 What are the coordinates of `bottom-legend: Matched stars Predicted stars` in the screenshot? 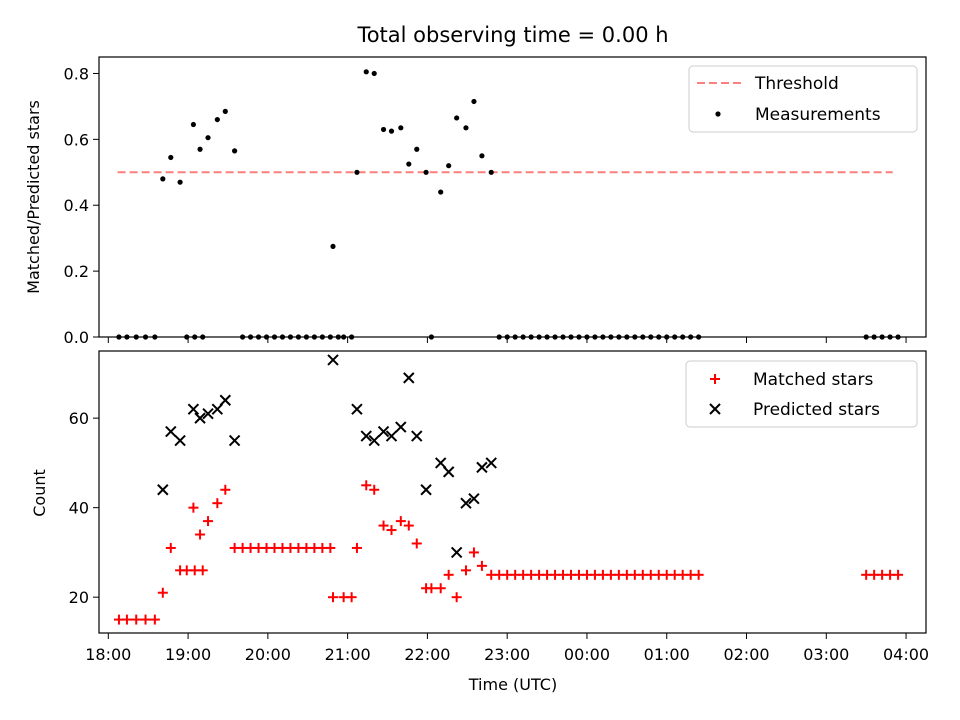 It's located at (801, 394).